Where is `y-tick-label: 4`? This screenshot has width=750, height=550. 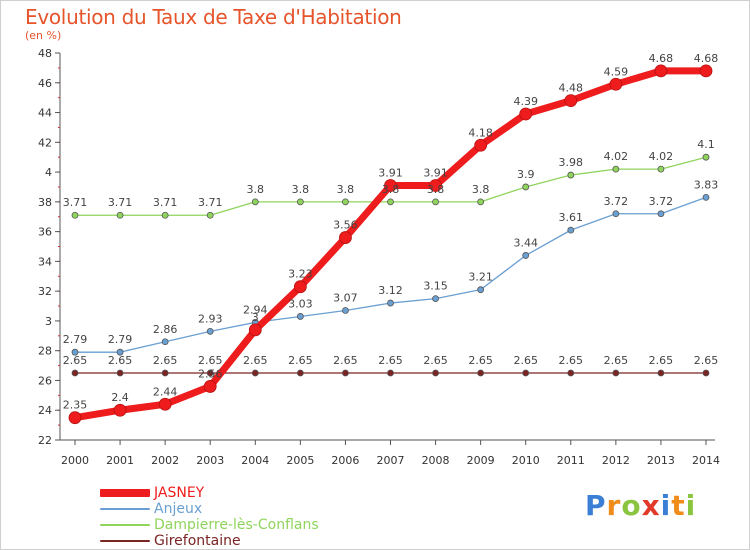 y-tick-label: 4 is located at coordinates (48, 172).